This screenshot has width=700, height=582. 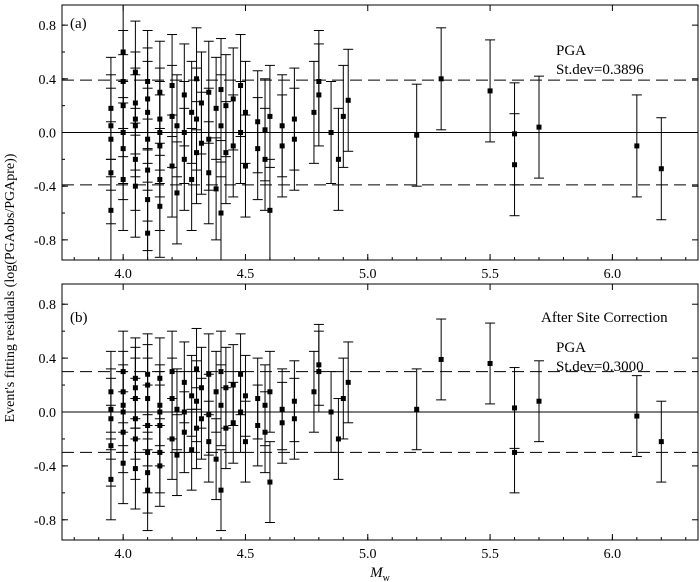 I want to click on stdev-label: St.dev=0.3896, so click(x=600, y=70).